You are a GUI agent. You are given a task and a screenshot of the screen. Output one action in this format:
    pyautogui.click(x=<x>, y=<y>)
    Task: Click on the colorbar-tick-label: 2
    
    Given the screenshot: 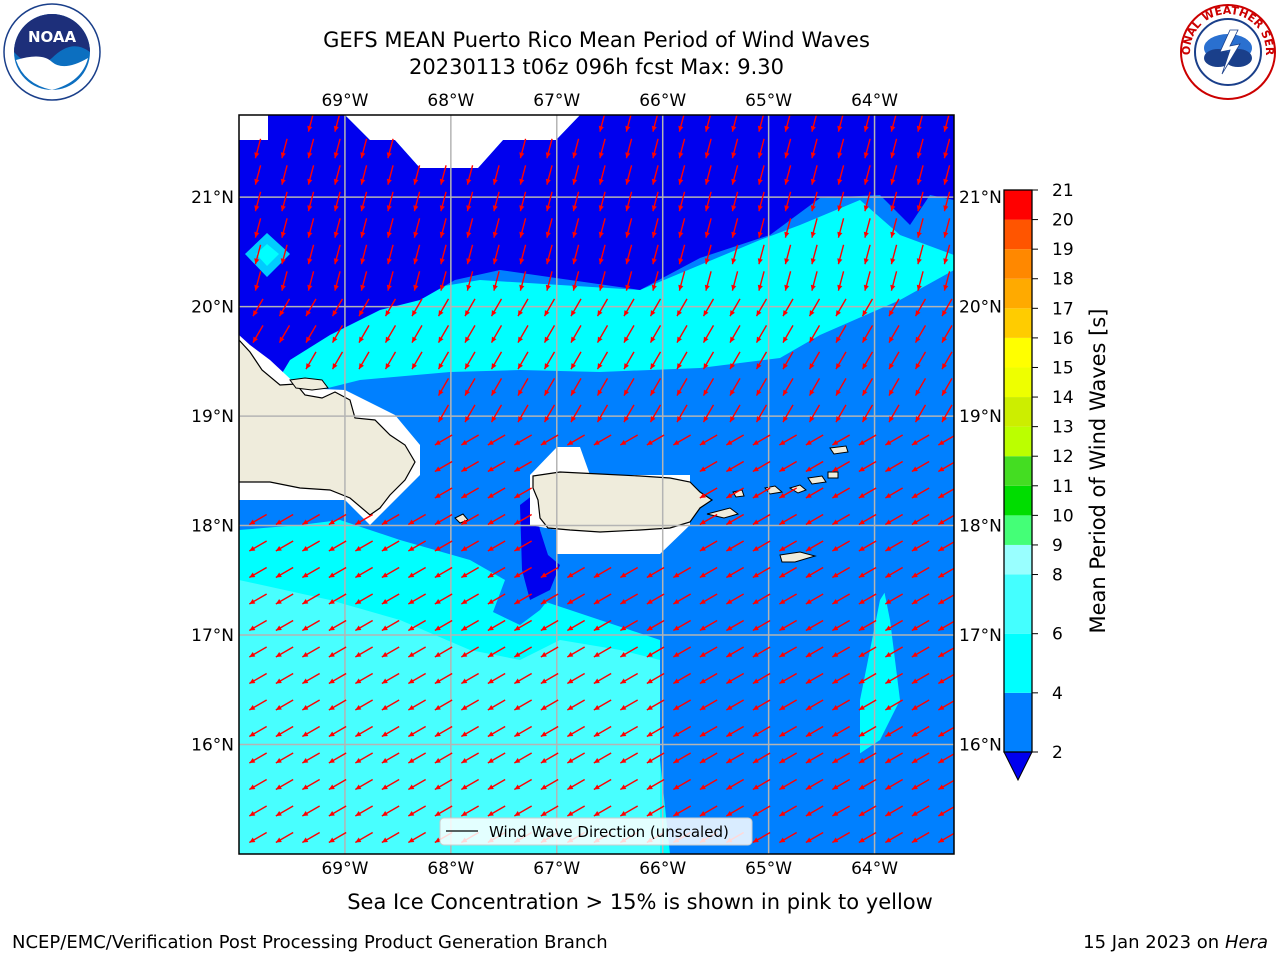 What is the action you would take?
    pyautogui.click(x=1057, y=753)
    